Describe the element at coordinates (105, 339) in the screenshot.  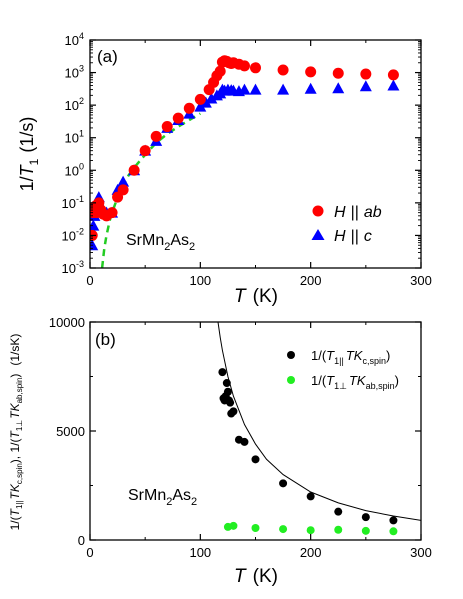
I see `panel-b-label: (b)` at that location.